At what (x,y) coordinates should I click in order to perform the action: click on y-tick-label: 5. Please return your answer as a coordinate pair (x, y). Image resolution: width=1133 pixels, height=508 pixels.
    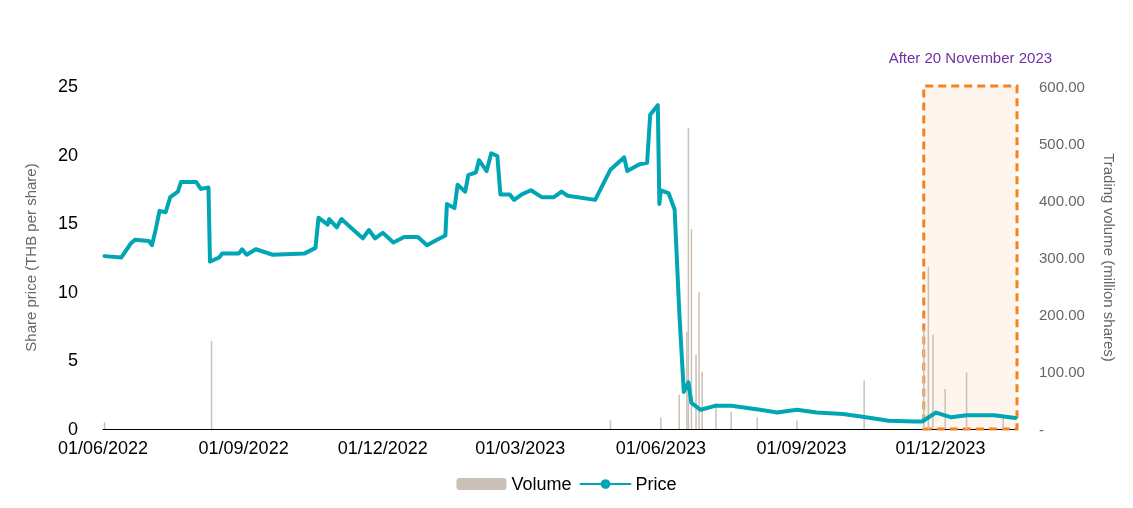
    Looking at the image, I should click on (72, 360).